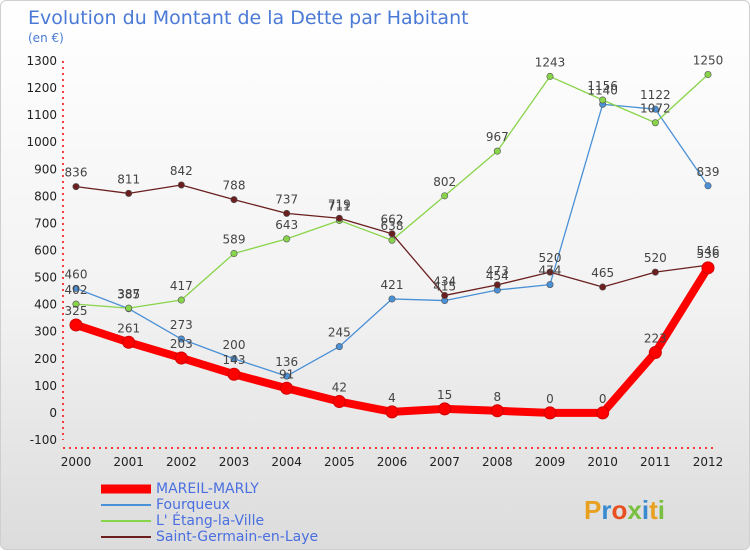 The image size is (750, 551). Describe the element at coordinates (602, 462) in the screenshot. I see `x-tick-label: 2010` at that location.